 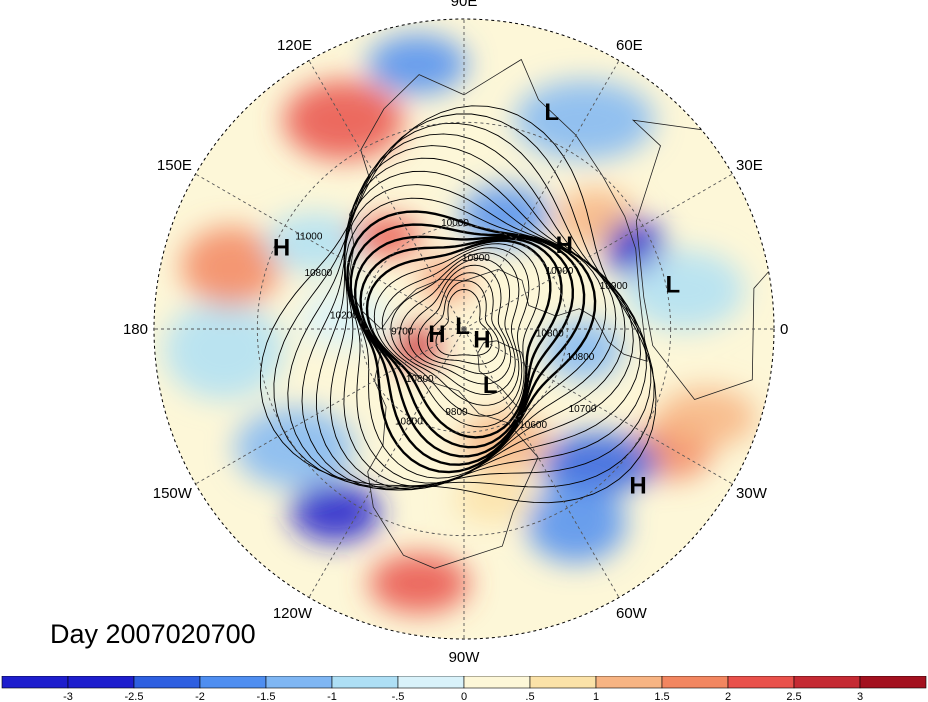 I want to click on longitude-label: 30W, so click(x=752, y=493).